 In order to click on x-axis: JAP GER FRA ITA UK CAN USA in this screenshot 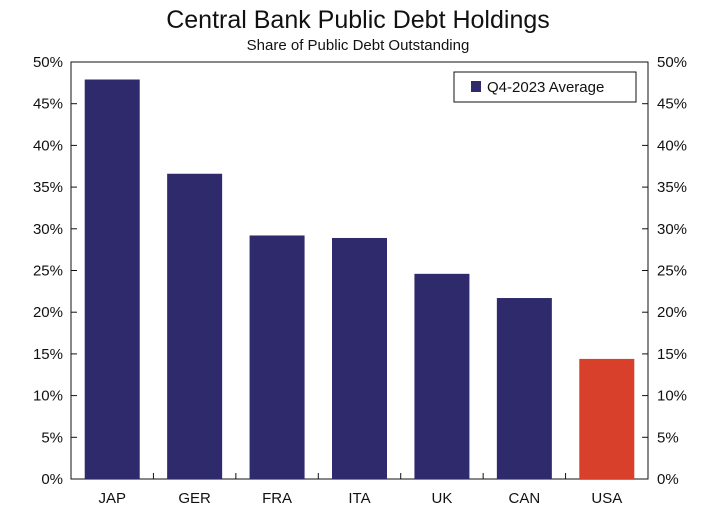, I will do `click(360, 490)`.